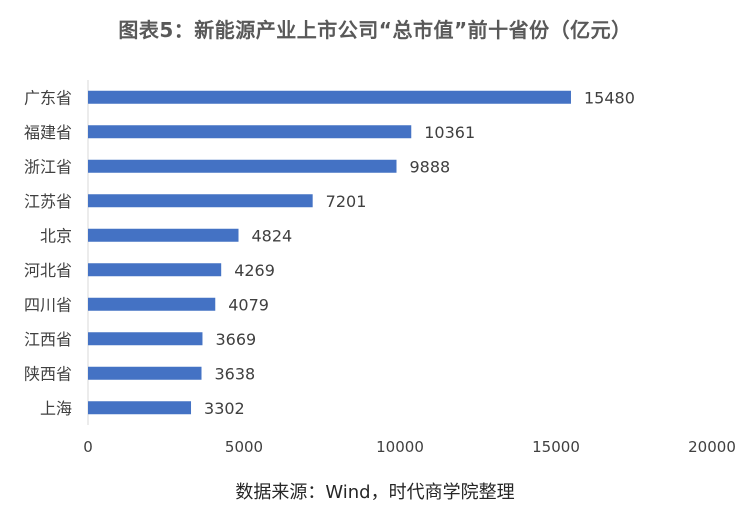 The image size is (750, 505). What do you see at coordinates (224, 408) in the screenshot?
I see `data-label: 3302` at bounding box center [224, 408].